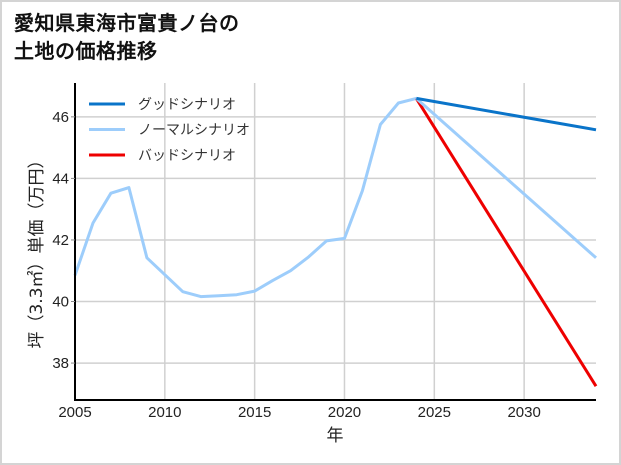 The image size is (621, 465). I want to click on chart-title-line-1: 愛知県東海市富貴ノ台の, so click(127, 23).